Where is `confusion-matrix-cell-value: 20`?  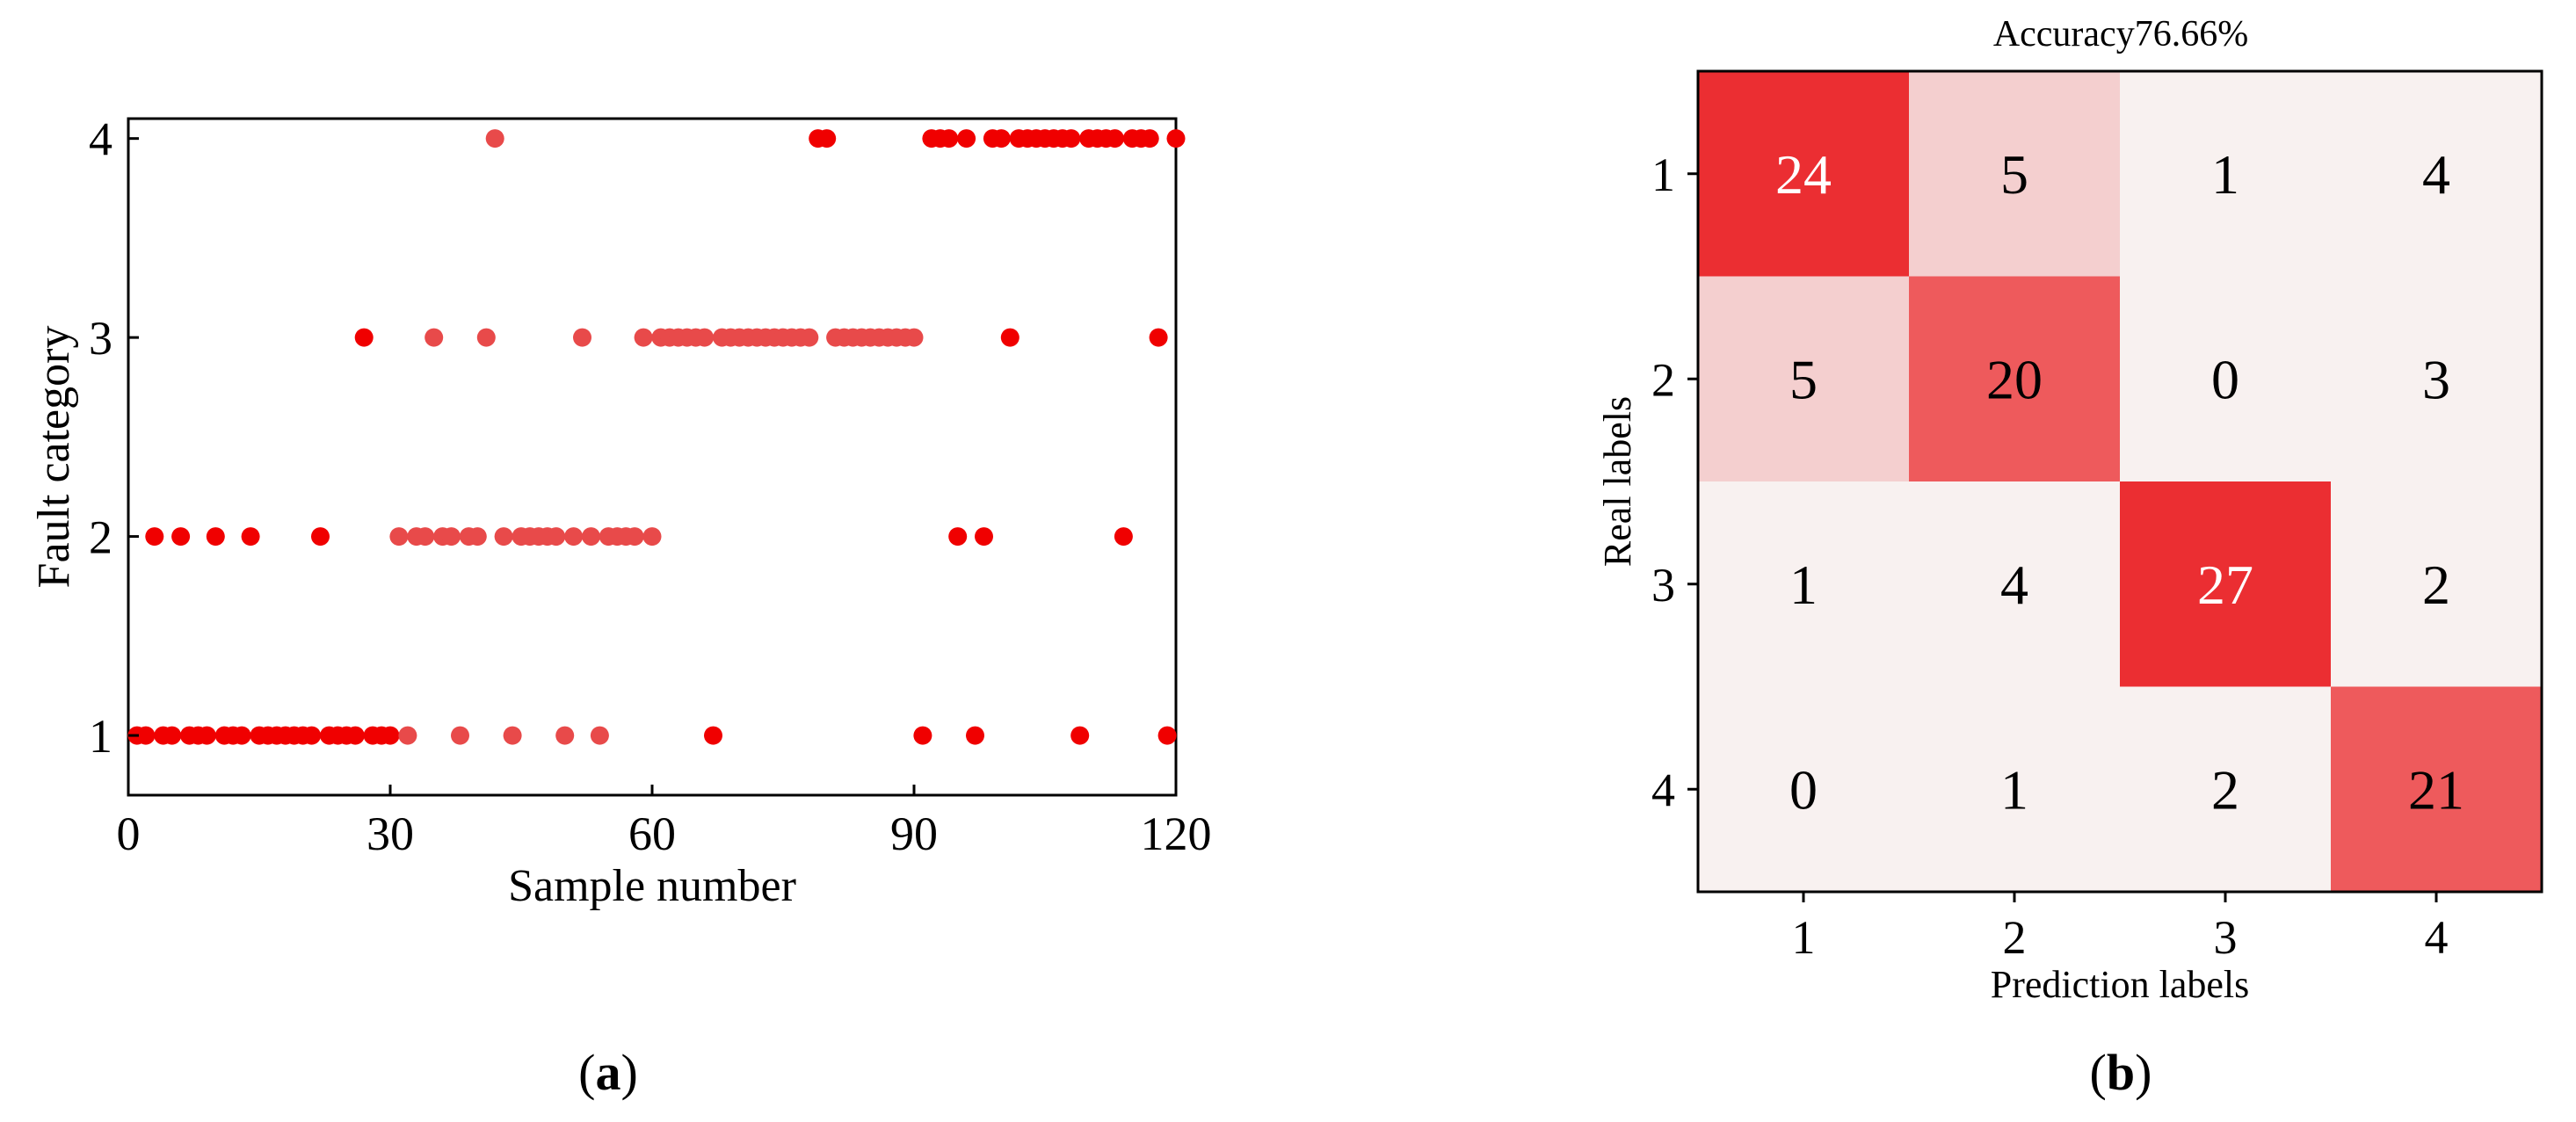
confusion-matrix-cell-value: 20 is located at coordinates (2014, 379).